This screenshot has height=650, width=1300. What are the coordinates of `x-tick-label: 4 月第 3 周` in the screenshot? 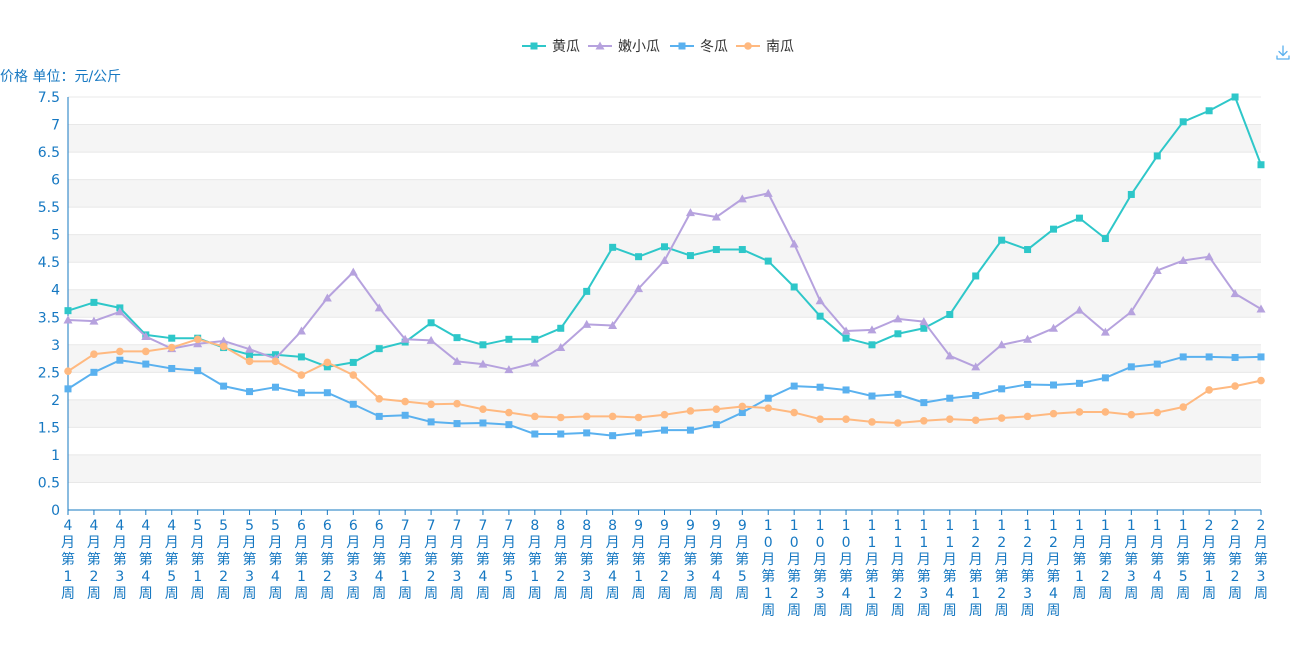 It's located at (120, 560).